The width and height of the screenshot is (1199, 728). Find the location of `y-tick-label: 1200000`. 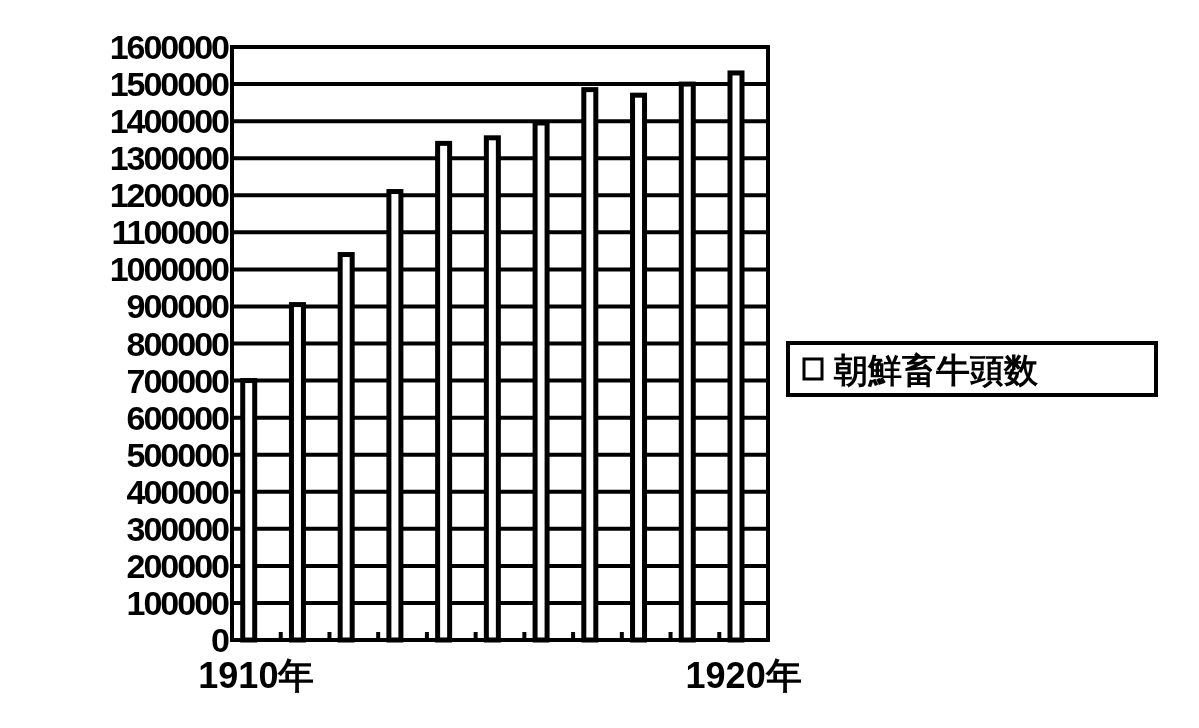

y-tick-label: 1200000 is located at coordinates (169, 195).